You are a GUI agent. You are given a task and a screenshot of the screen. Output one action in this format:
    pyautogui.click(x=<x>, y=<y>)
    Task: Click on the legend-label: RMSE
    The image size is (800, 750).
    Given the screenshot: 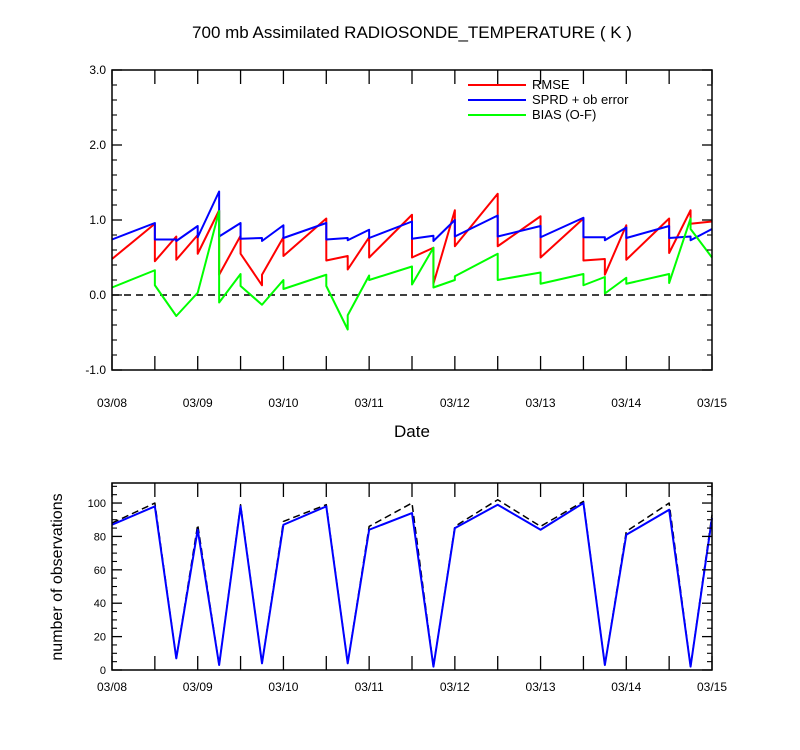 What is the action you would take?
    pyautogui.click(x=551, y=84)
    